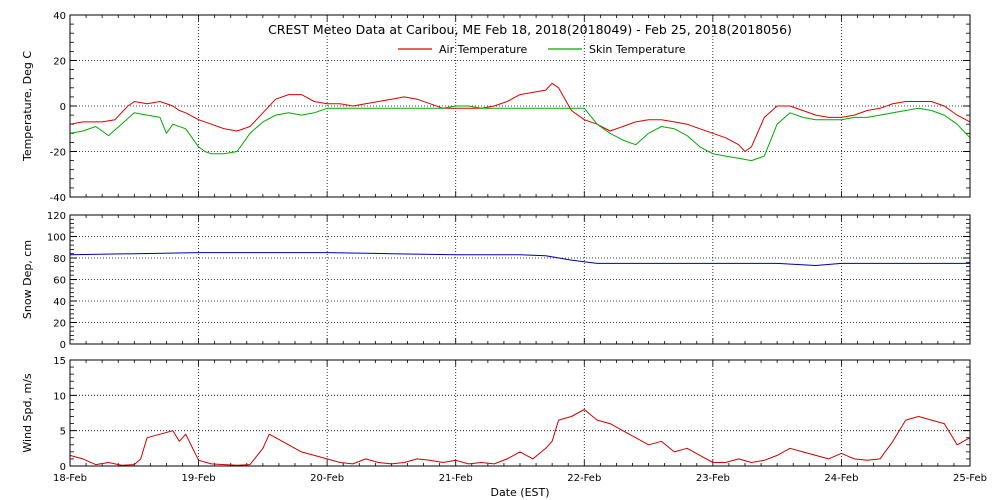 The width and height of the screenshot is (1000, 500). I want to click on x-tick-label: 22-Feb, so click(584, 478).